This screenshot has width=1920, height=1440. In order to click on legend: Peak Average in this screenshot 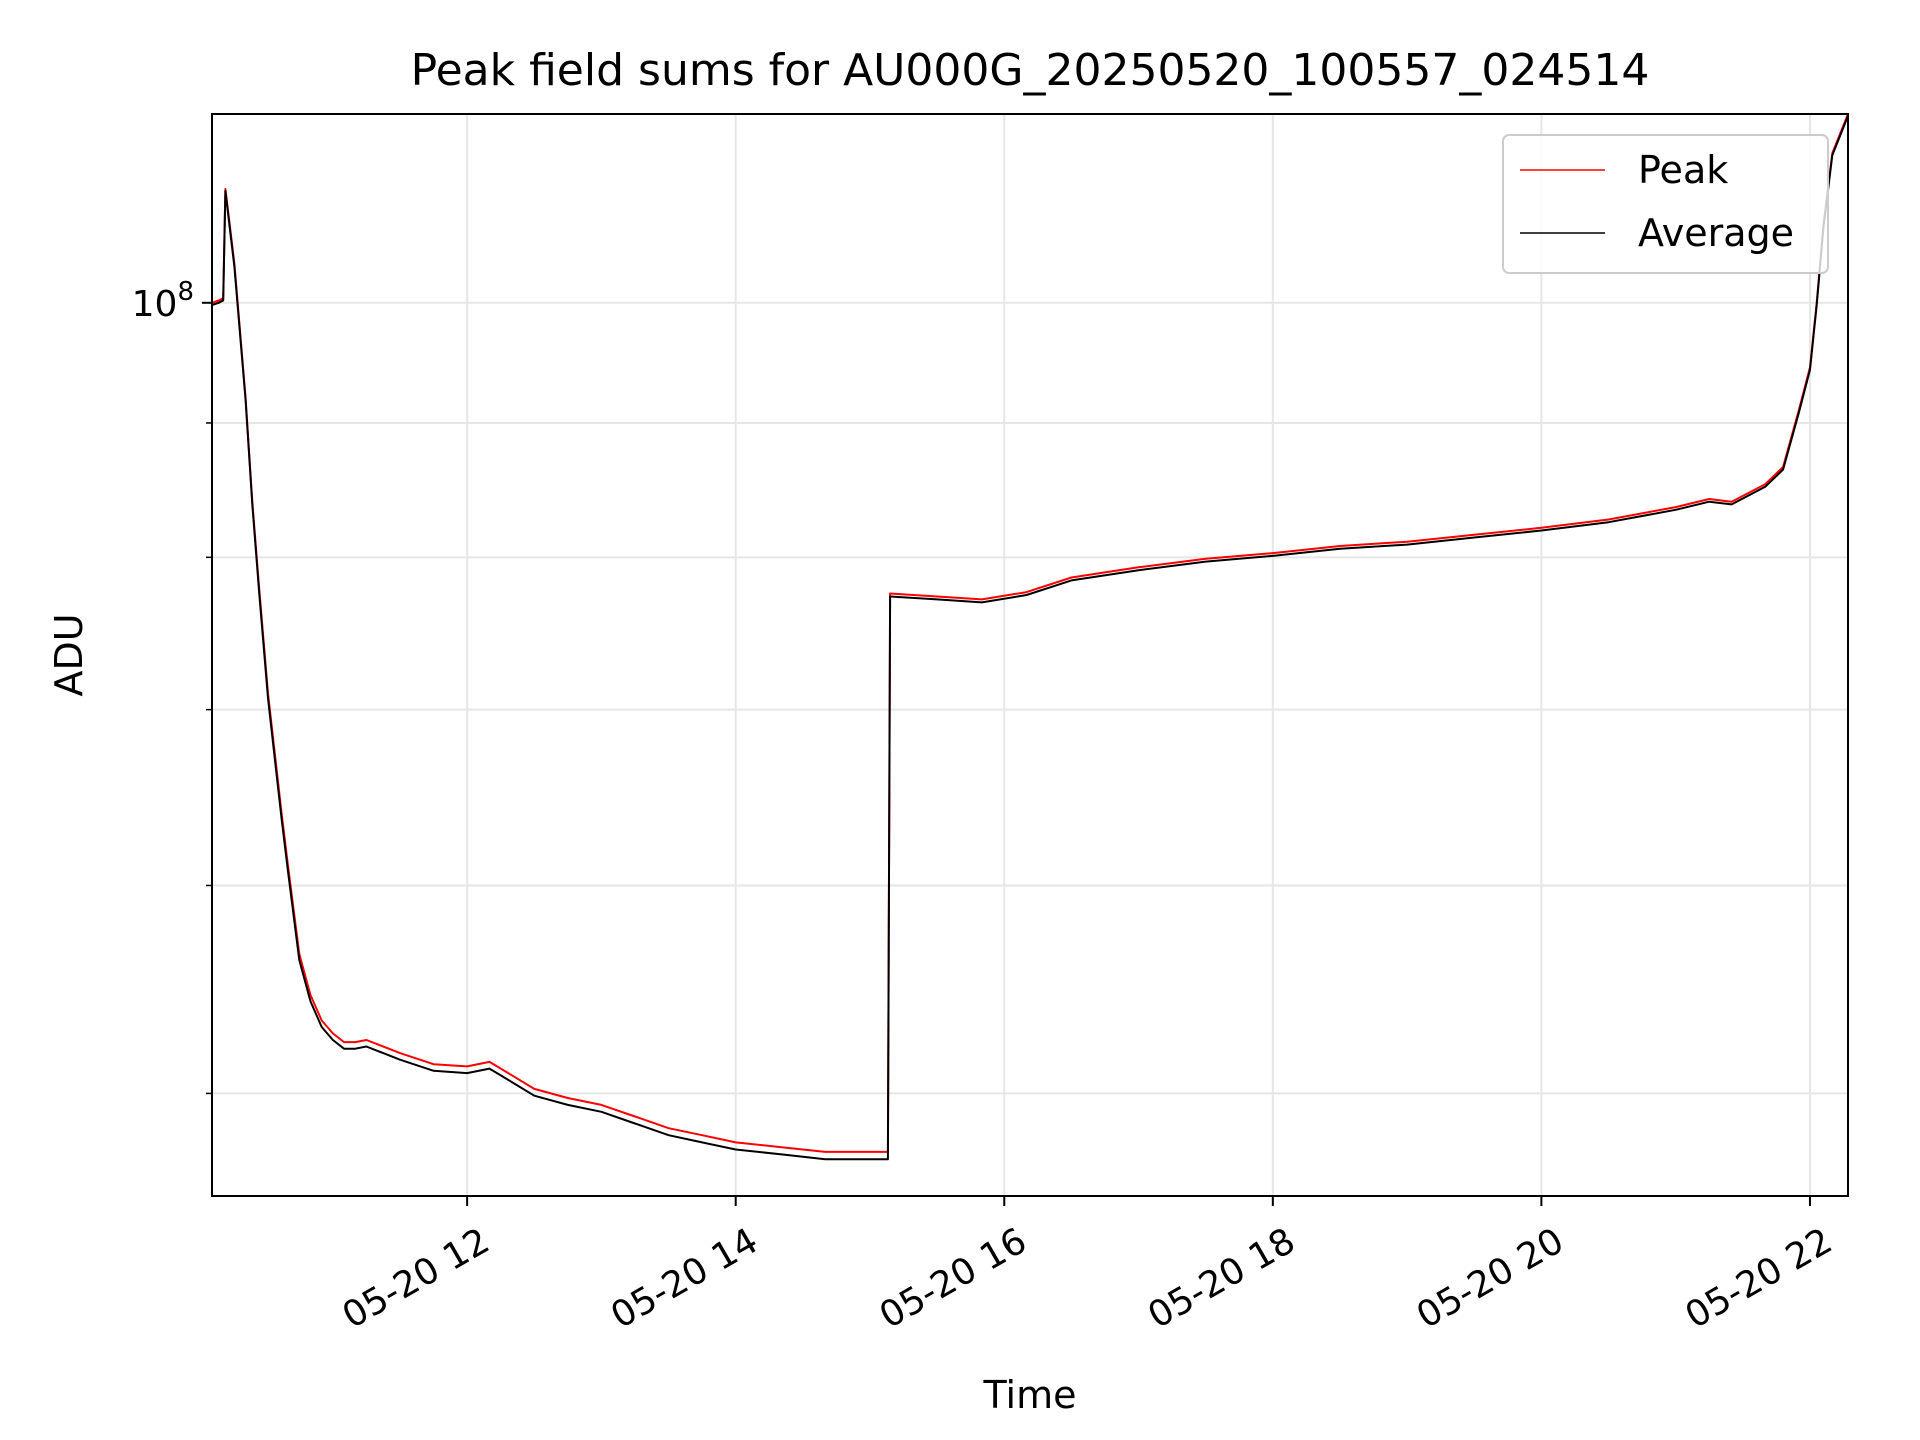, I will do `click(1665, 204)`.